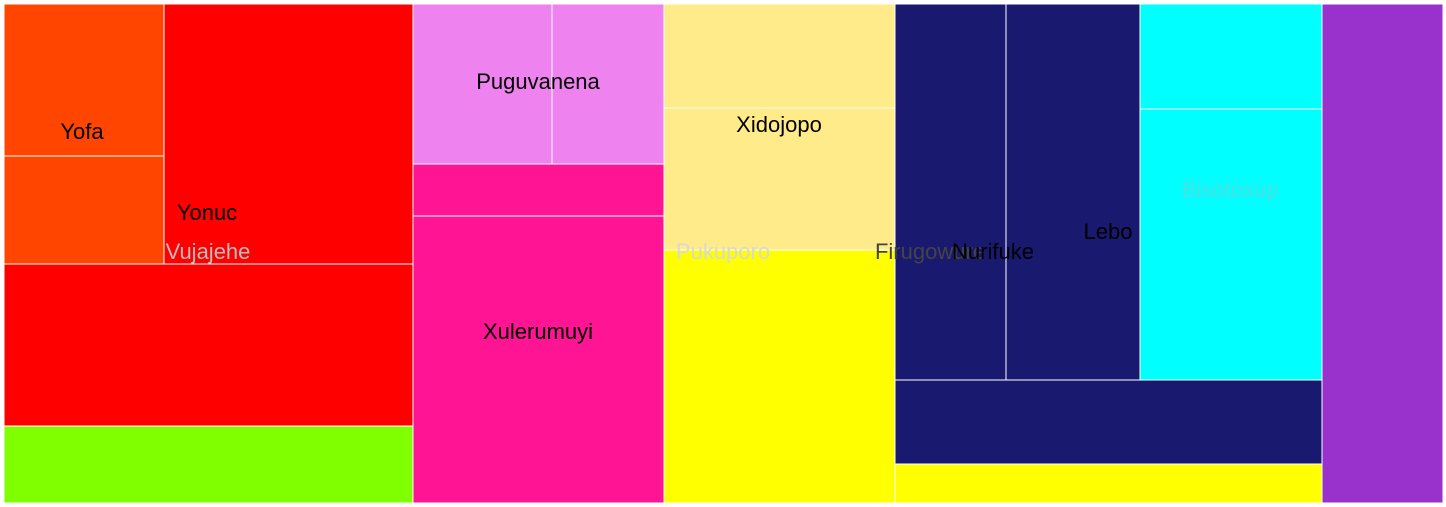 Image resolution: width=1446 pixels, height=507 pixels. What do you see at coordinates (779, 56) in the screenshot?
I see `rect-xidojopo-top` at bounding box center [779, 56].